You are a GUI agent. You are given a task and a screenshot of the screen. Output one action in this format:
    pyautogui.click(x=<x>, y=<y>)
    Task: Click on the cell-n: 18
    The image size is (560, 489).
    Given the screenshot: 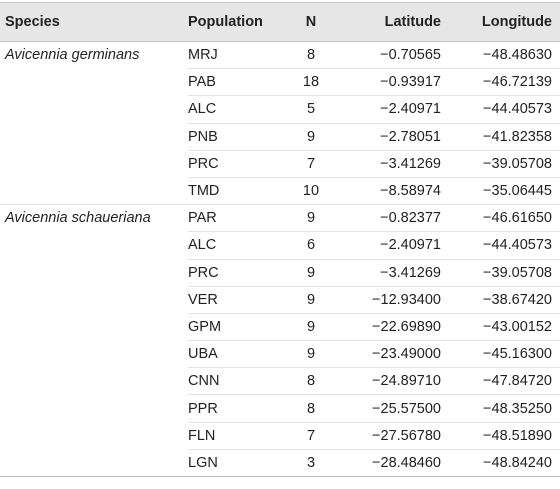 What is the action you would take?
    pyautogui.click(x=311, y=82)
    